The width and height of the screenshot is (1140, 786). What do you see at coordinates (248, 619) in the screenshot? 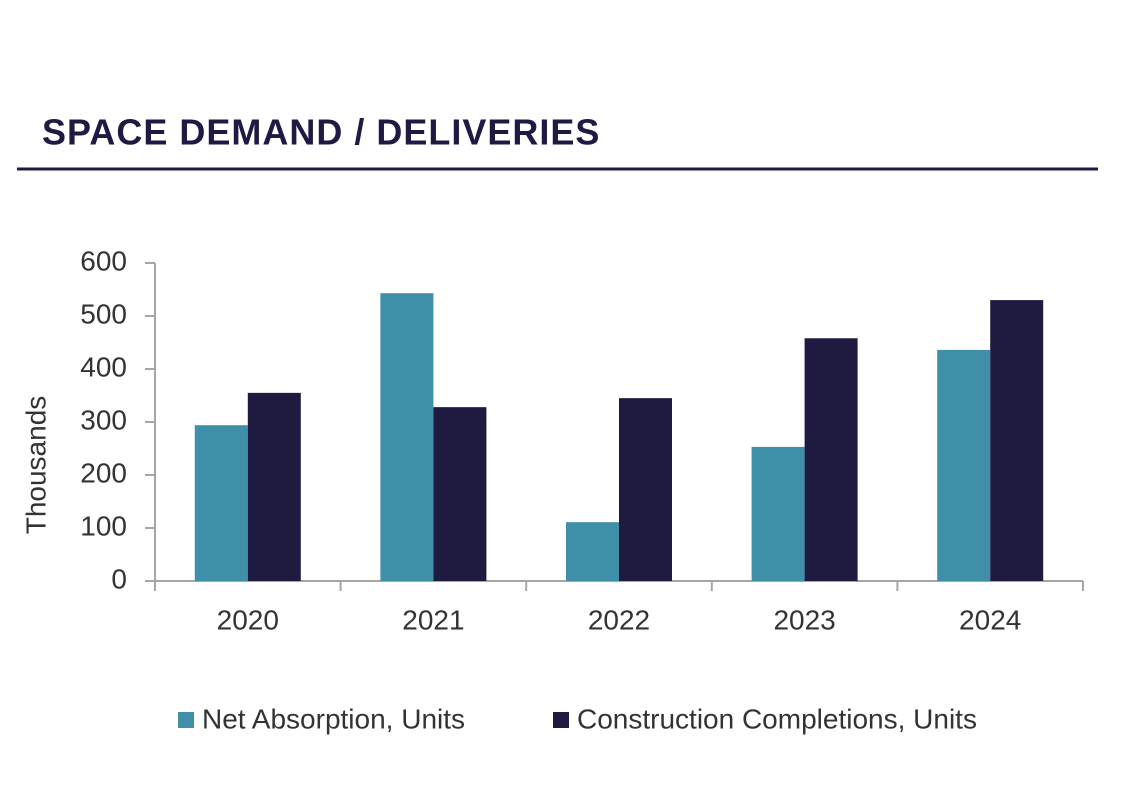
I see `x-tick-label: 2020` at bounding box center [248, 619].